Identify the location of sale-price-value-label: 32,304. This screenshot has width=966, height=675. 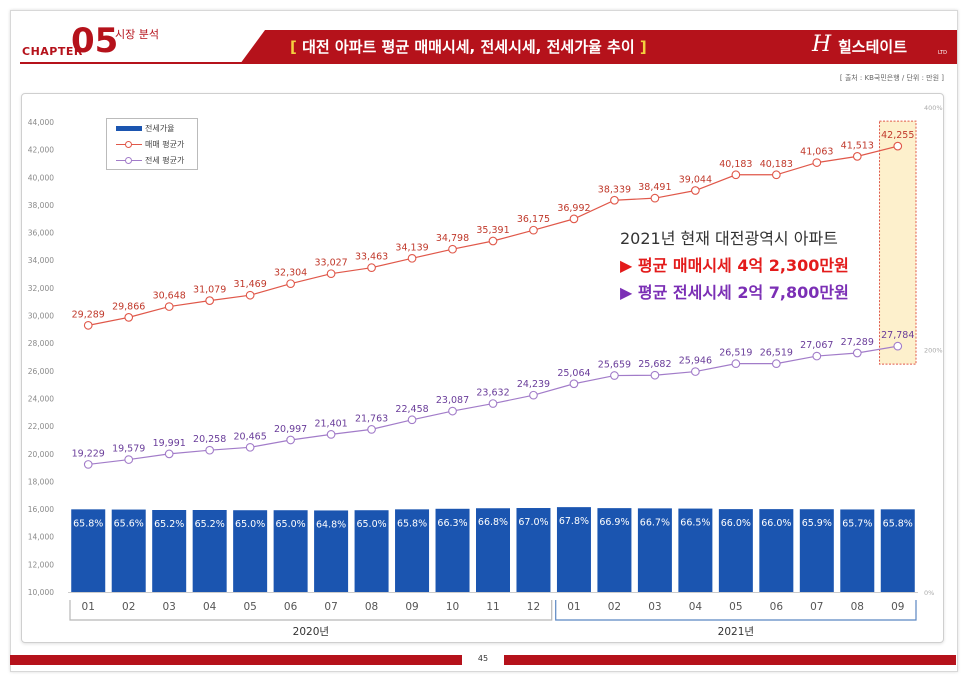
(290, 273).